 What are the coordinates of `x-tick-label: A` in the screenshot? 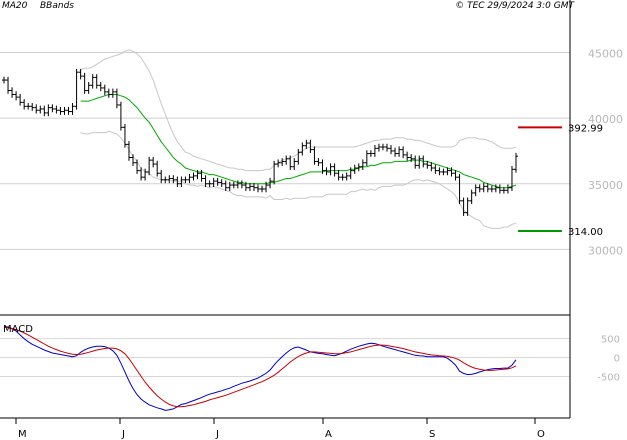 It's located at (328, 434).